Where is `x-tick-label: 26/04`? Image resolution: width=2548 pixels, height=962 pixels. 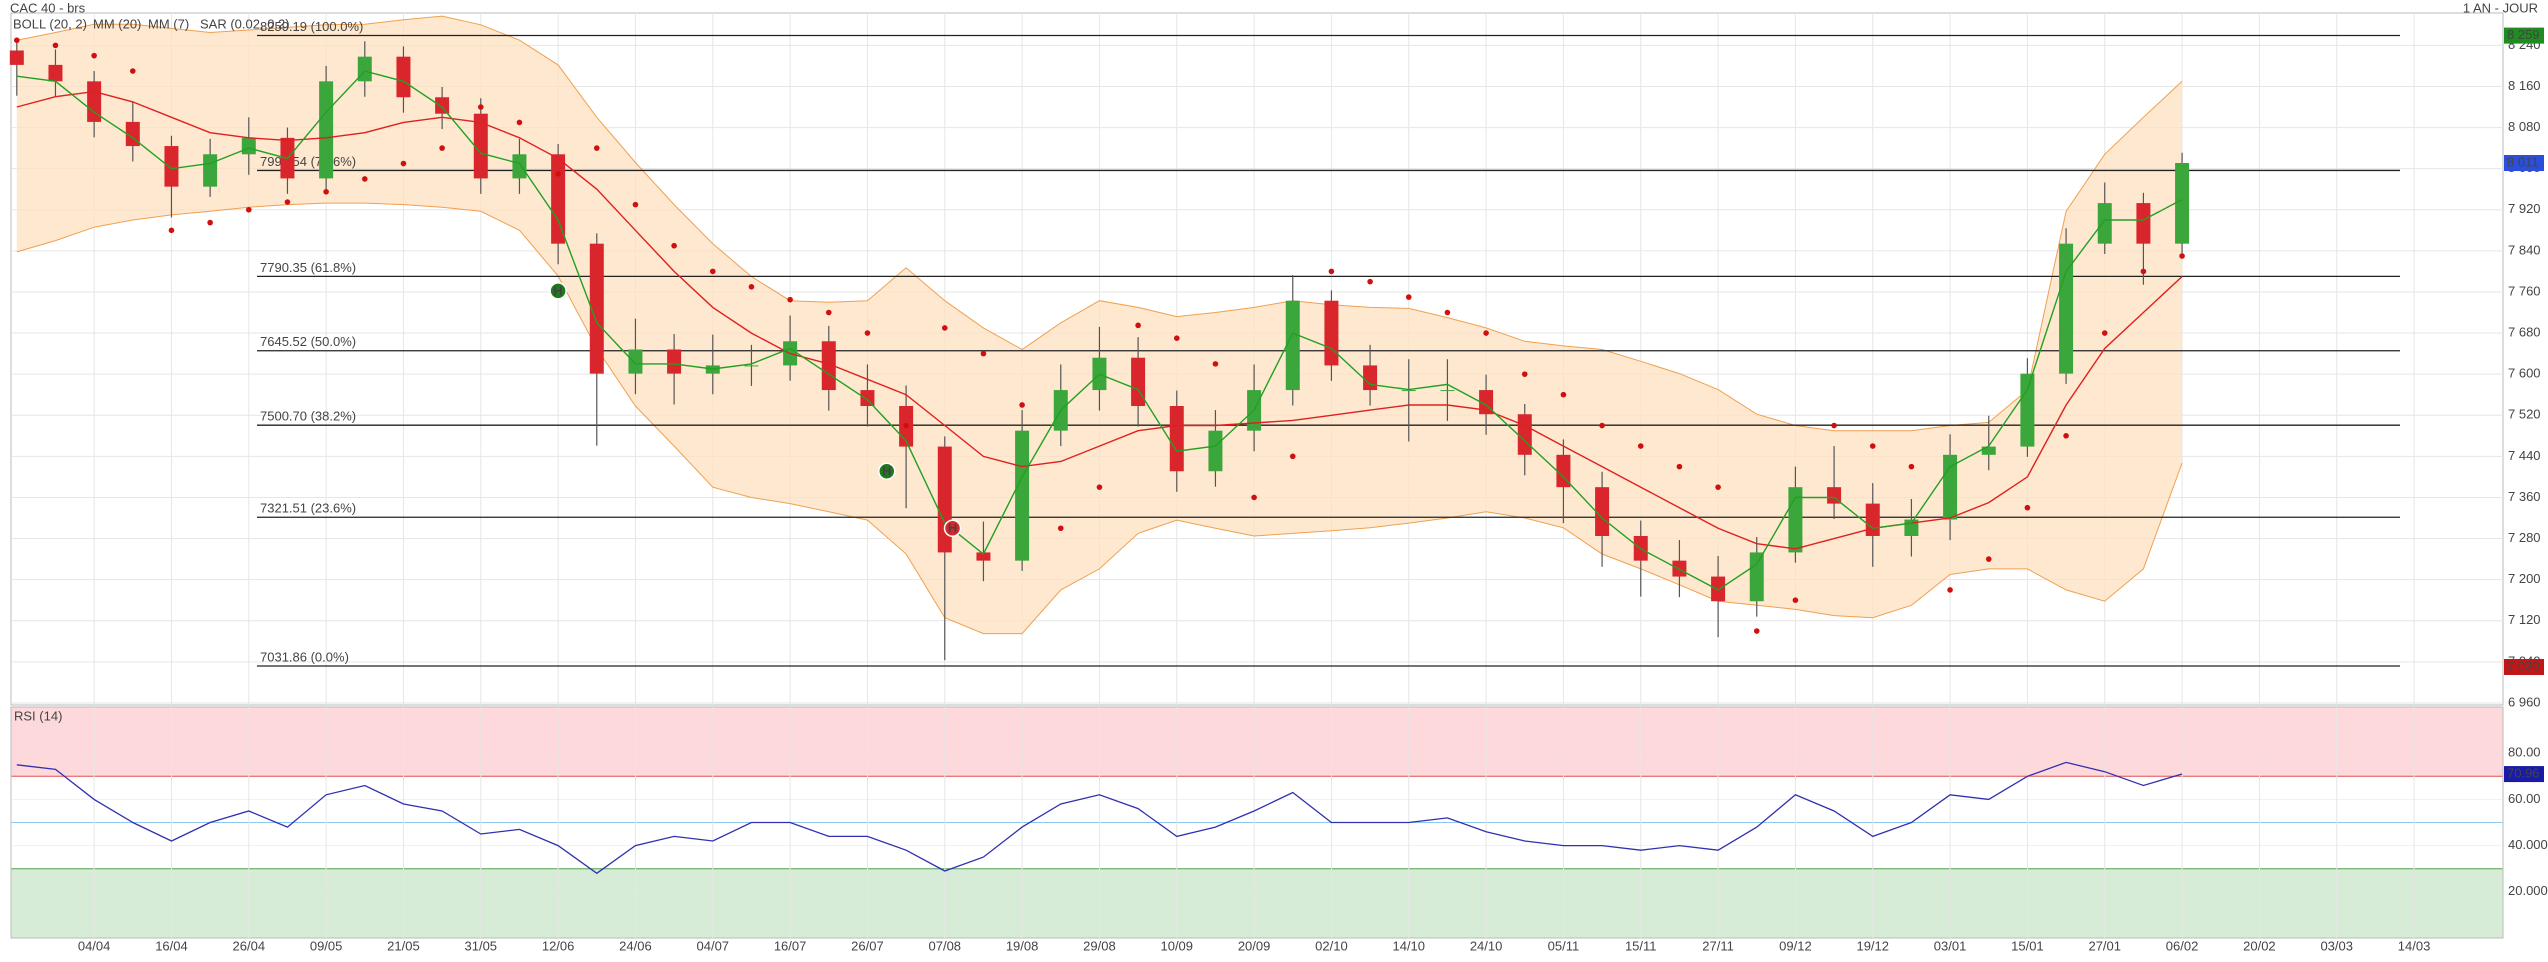 x-tick-label: 26/04 is located at coordinates (249, 945).